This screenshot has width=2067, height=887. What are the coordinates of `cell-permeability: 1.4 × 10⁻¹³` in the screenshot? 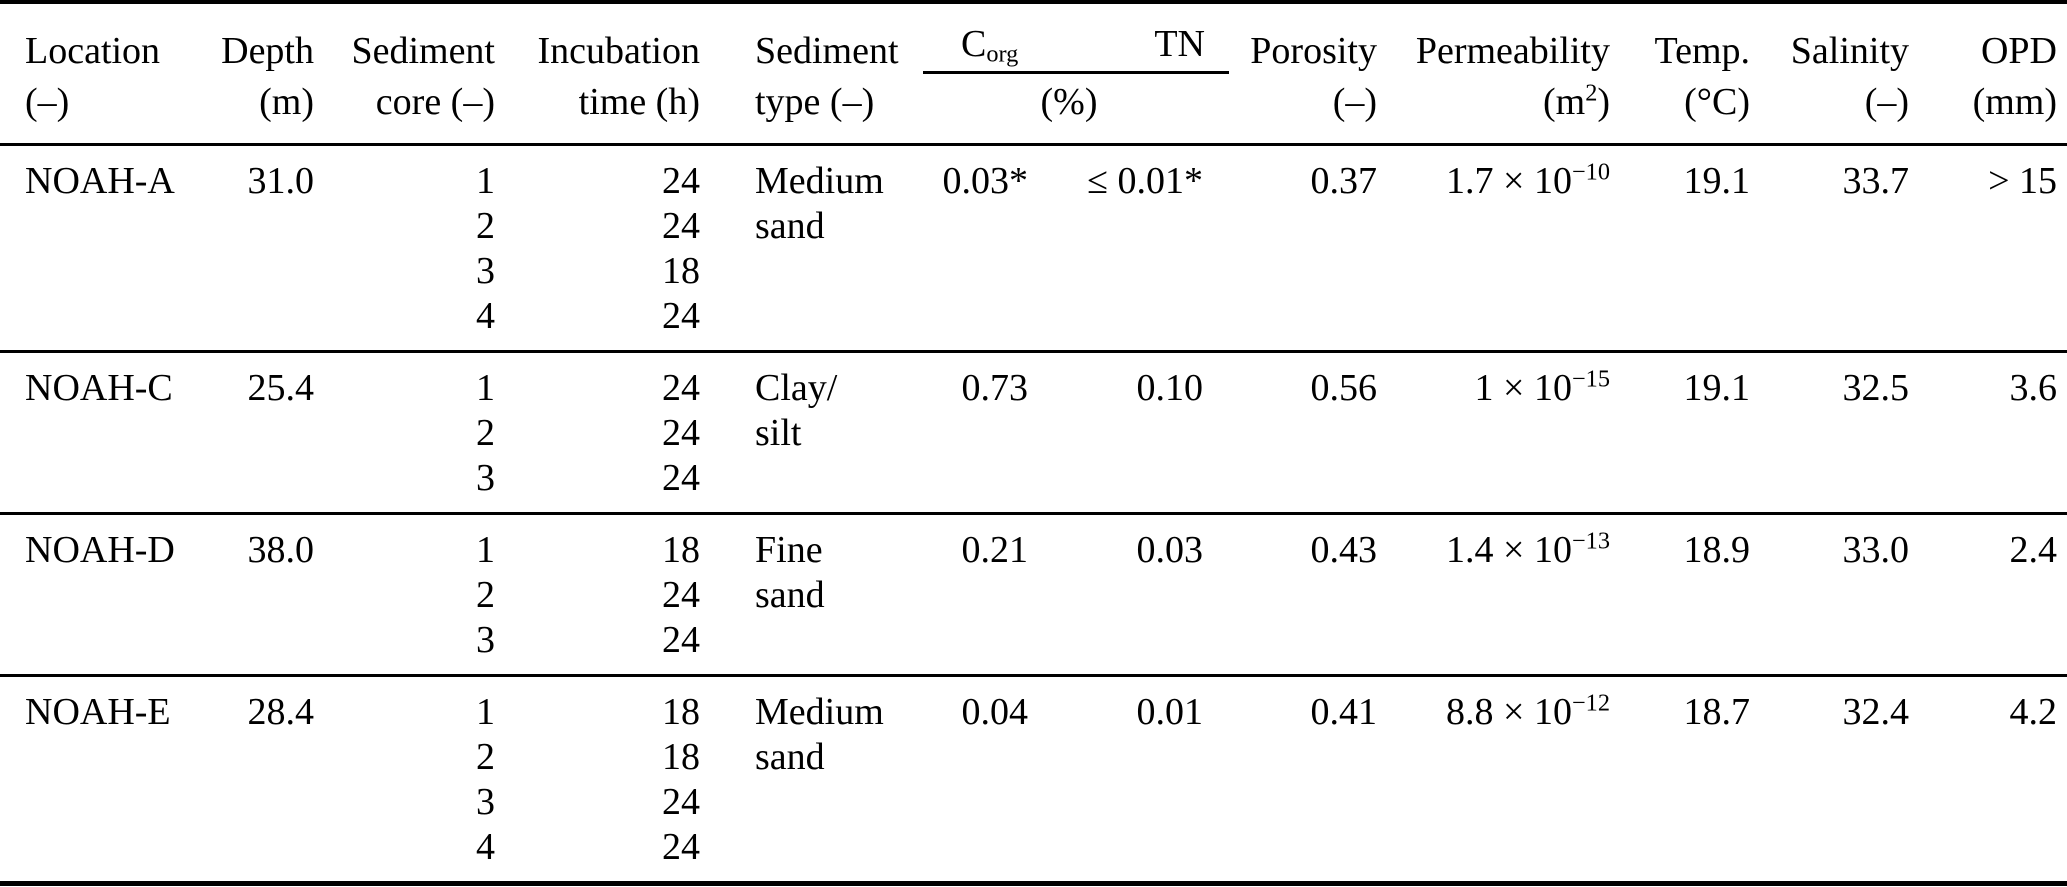 It's located at (1528, 549).